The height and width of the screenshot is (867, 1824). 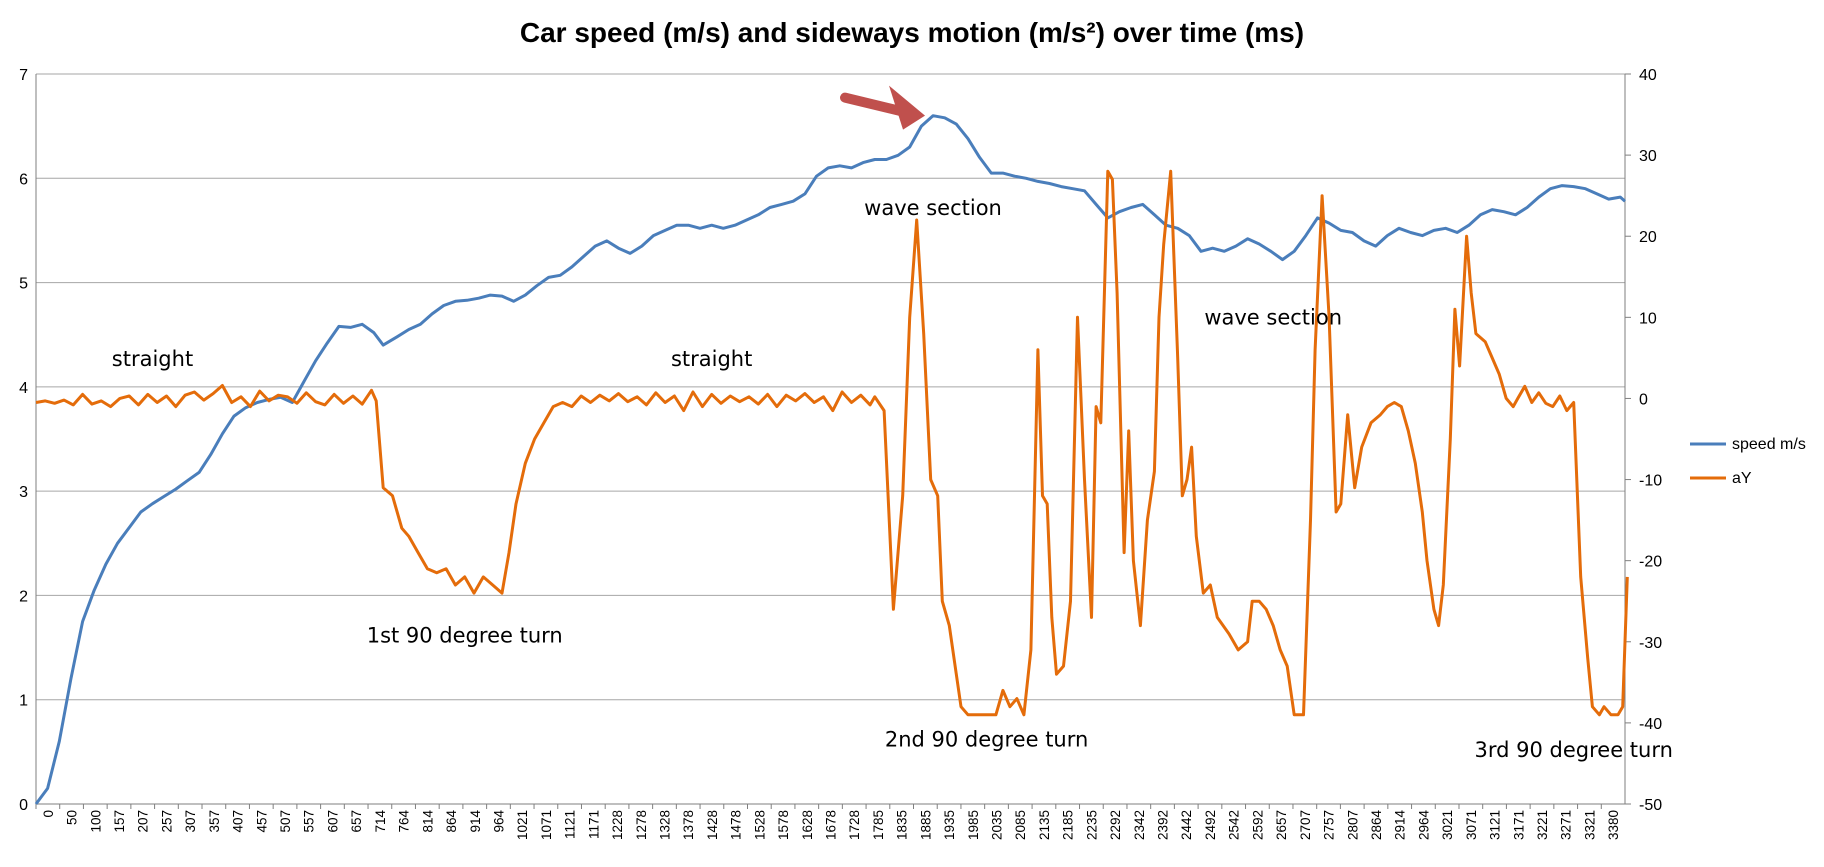 What do you see at coordinates (973, 825) in the screenshot?
I see `x-tick-label: 1985` at bounding box center [973, 825].